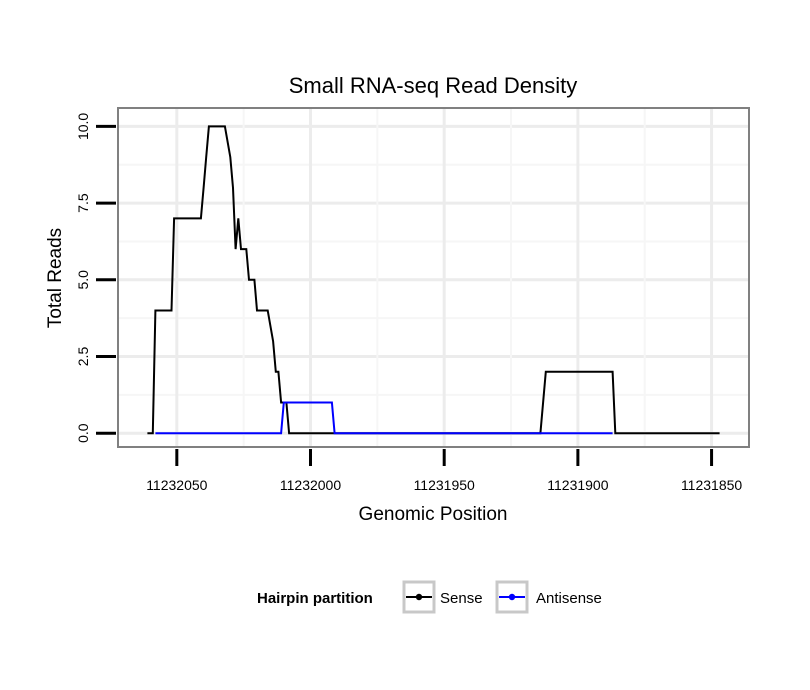 This screenshot has width=810, height=690. Describe the element at coordinates (433, 85) in the screenshot. I see `chart-title: Small RNA-seq Read Density` at that location.